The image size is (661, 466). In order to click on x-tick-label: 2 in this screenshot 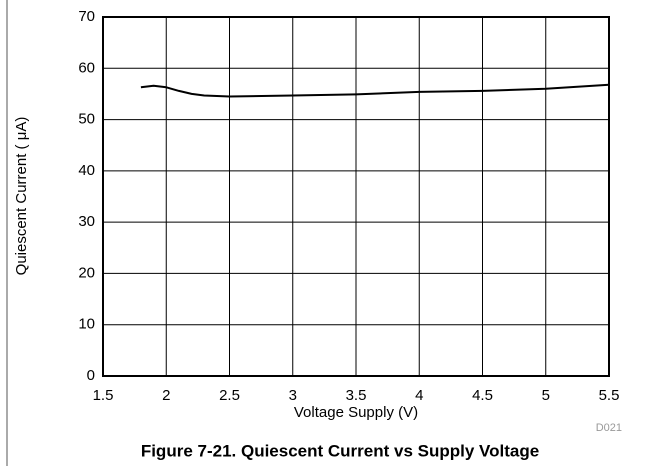, I will do `click(166, 395)`.